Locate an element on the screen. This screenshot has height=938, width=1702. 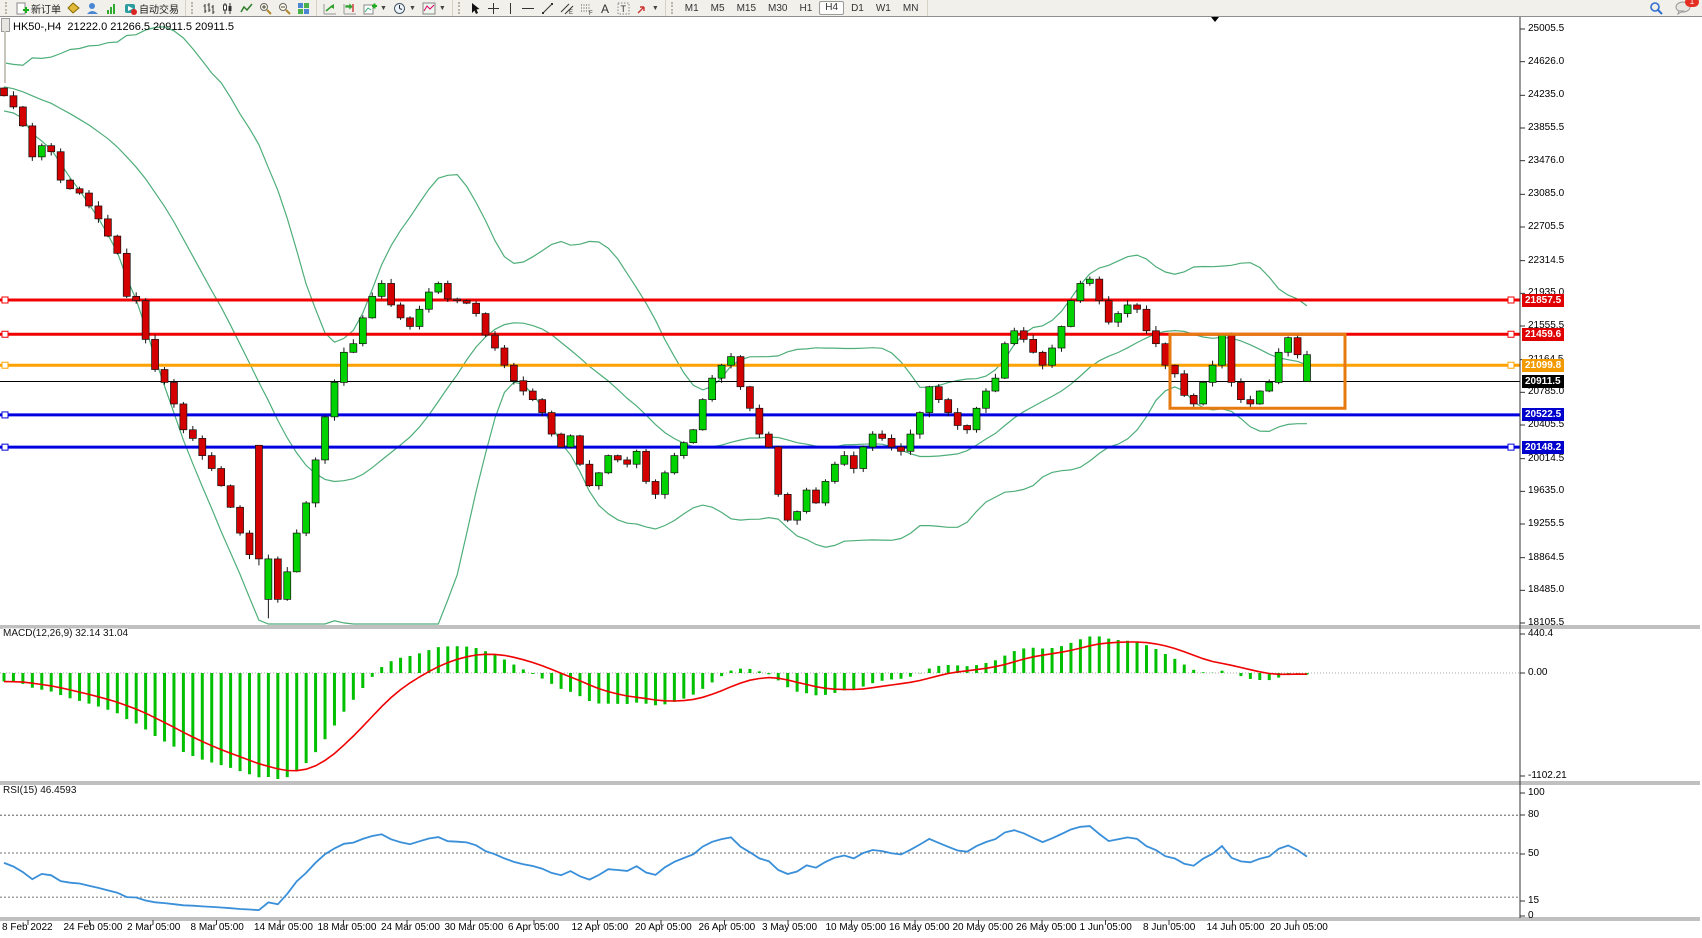
bar-chart-button is located at coordinates (208, 8).